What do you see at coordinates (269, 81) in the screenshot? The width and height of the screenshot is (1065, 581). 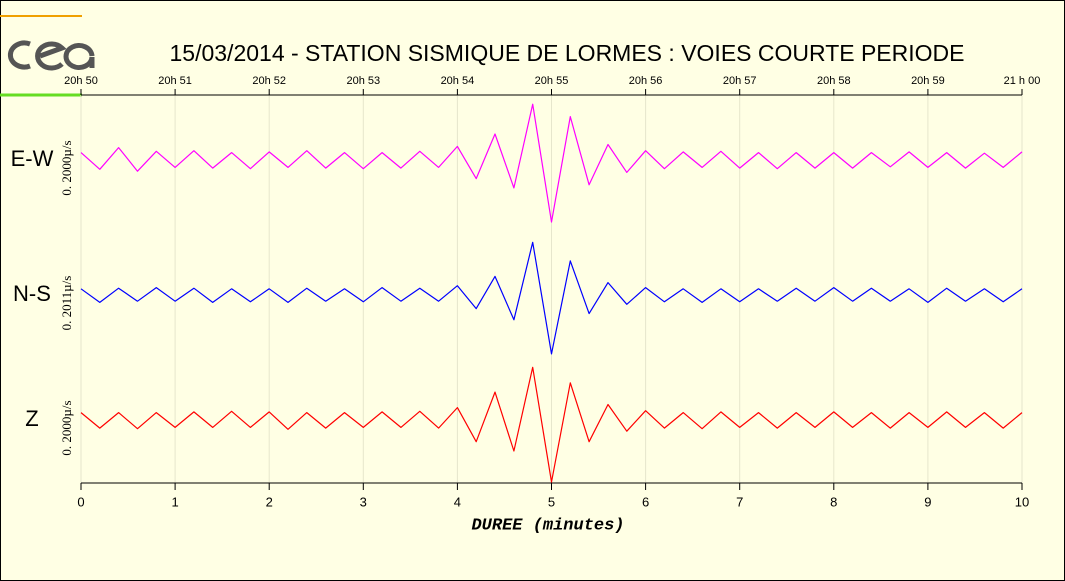 I see `top-tick-label: 20h 52` at bounding box center [269, 81].